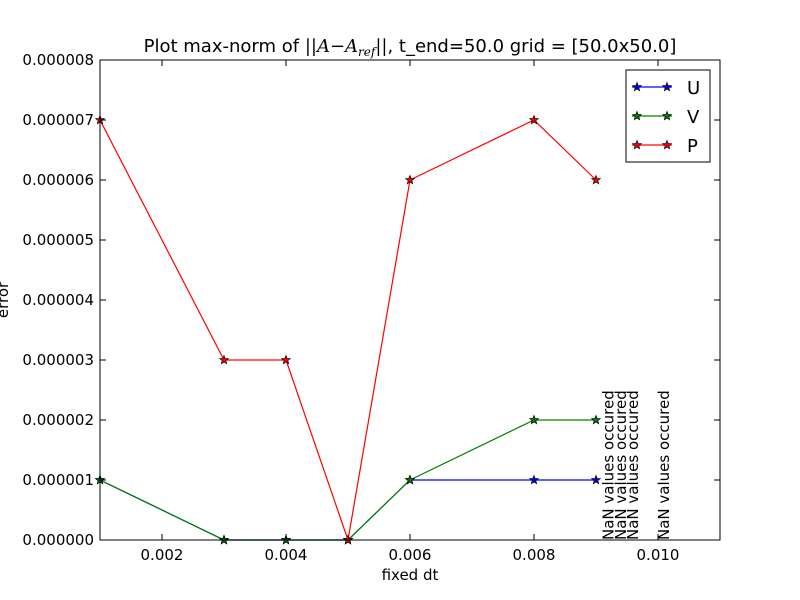 The image size is (800, 600). I want to click on y-tick-label: 0.000004, so click(58, 300).